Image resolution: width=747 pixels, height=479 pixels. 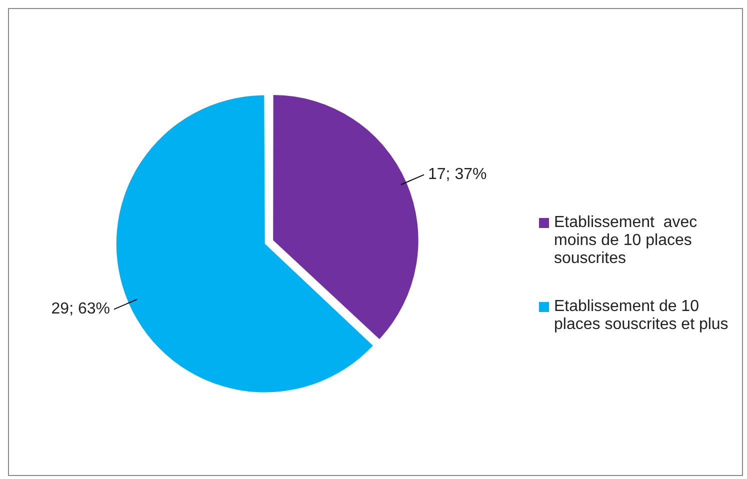 What do you see at coordinates (626, 241) in the screenshot?
I see `legend-label: Etablissement avec moins de 10 places souscrites` at bounding box center [626, 241].